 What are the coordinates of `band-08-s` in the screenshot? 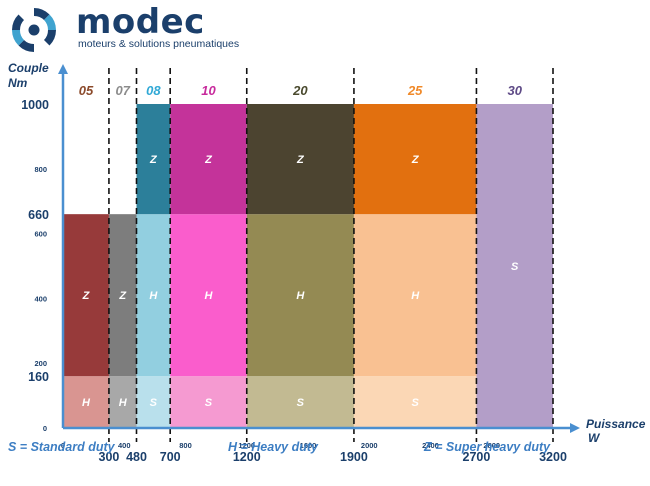 It's located at (153, 402).